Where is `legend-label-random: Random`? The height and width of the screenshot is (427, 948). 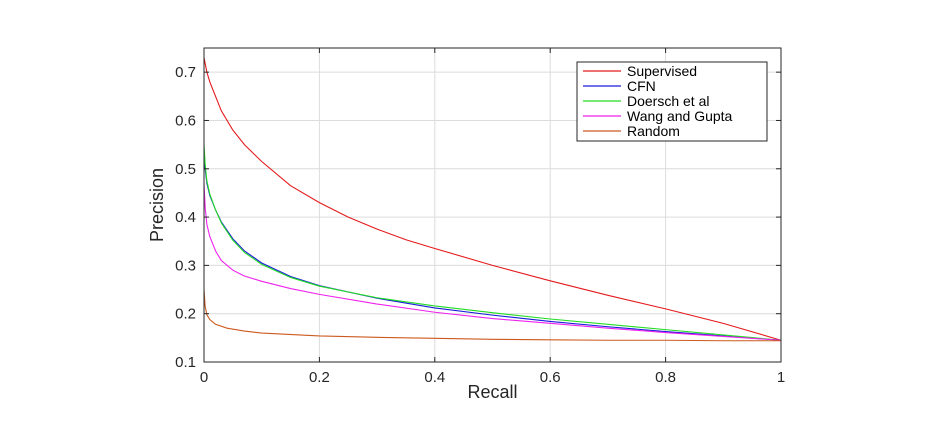
legend-label-random: Random is located at coordinates (653, 131).